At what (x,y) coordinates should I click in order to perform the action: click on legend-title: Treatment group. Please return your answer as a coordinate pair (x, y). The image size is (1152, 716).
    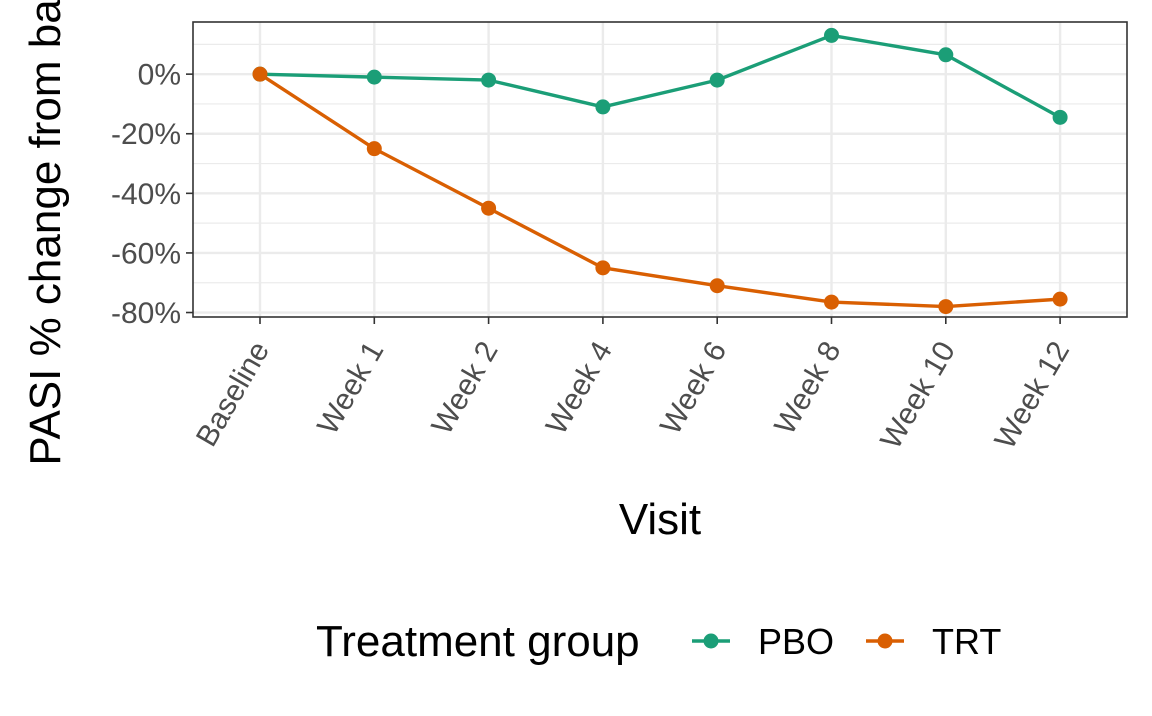
    Looking at the image, I should click on (478, 641).